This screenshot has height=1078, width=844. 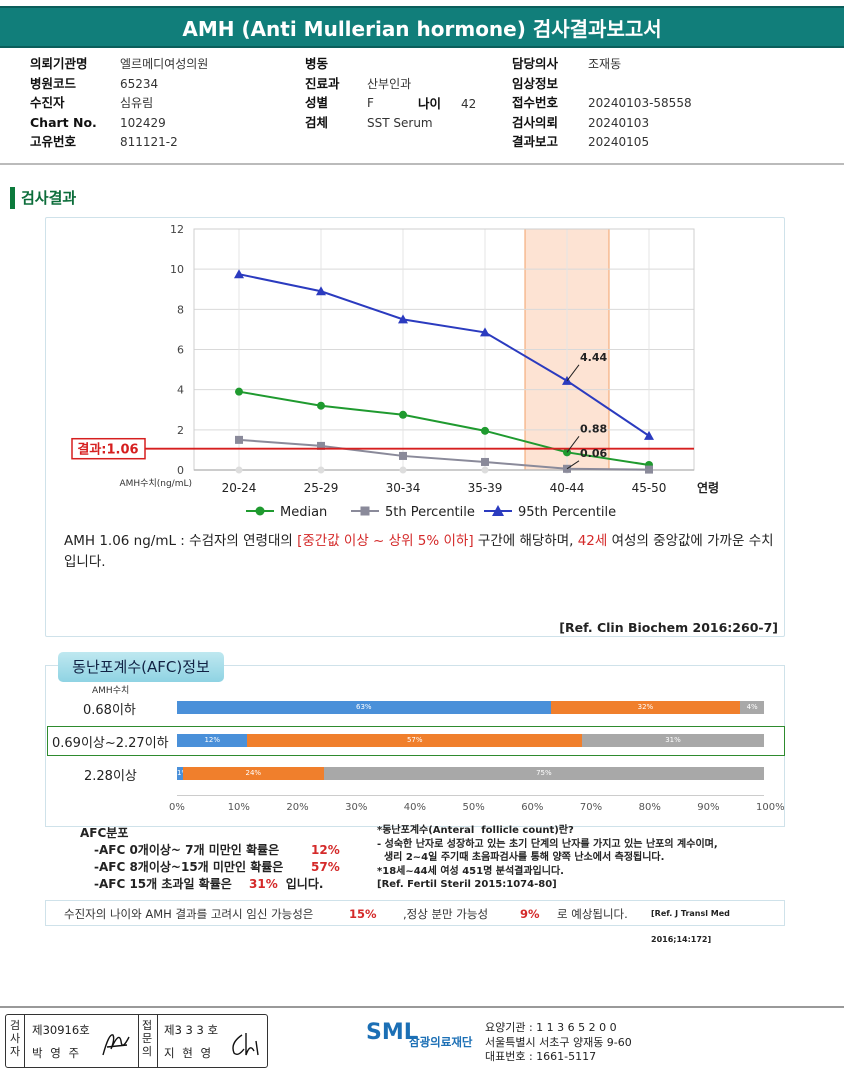 I want to click on legend-marker, so click(x=365, y=511).